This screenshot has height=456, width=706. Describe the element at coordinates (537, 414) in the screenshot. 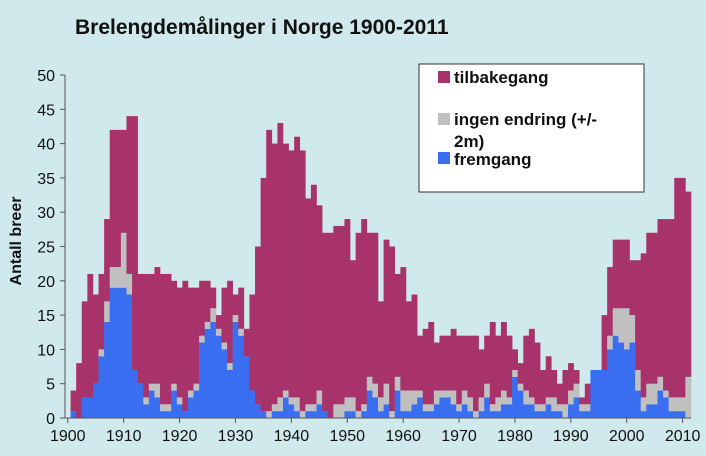

I see `bar-fremgang-1984` at that location.